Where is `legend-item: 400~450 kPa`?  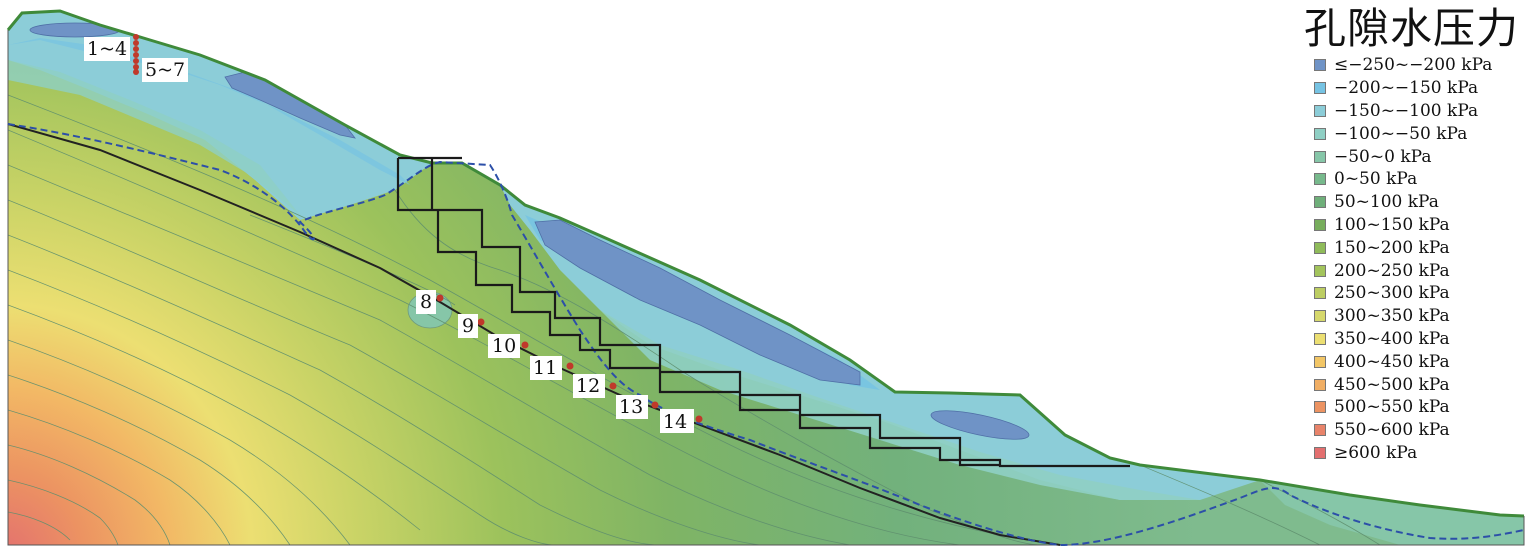
legend-item: 400~450 kPa is located at coordinates (1416, 361).